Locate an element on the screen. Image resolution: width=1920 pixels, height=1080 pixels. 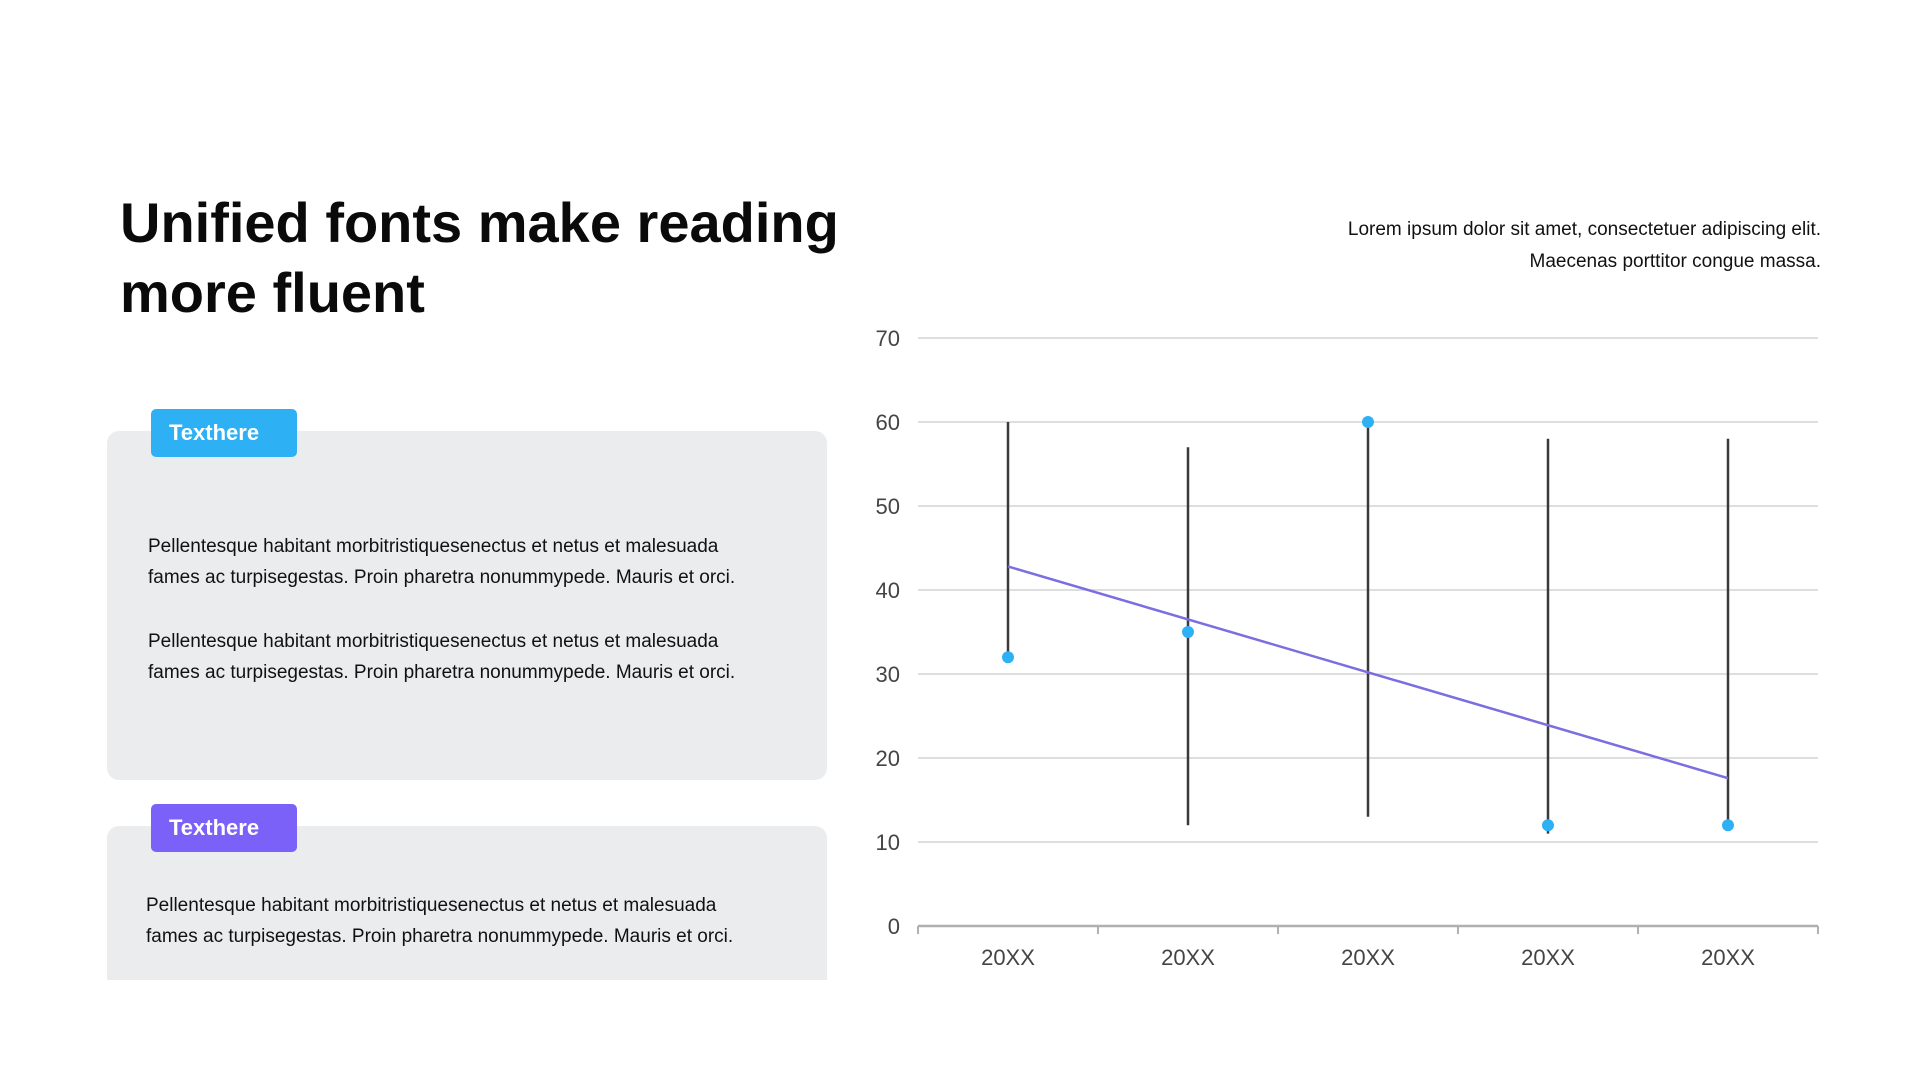
y-tick-label: 50 is located at coordinates (888, 506).